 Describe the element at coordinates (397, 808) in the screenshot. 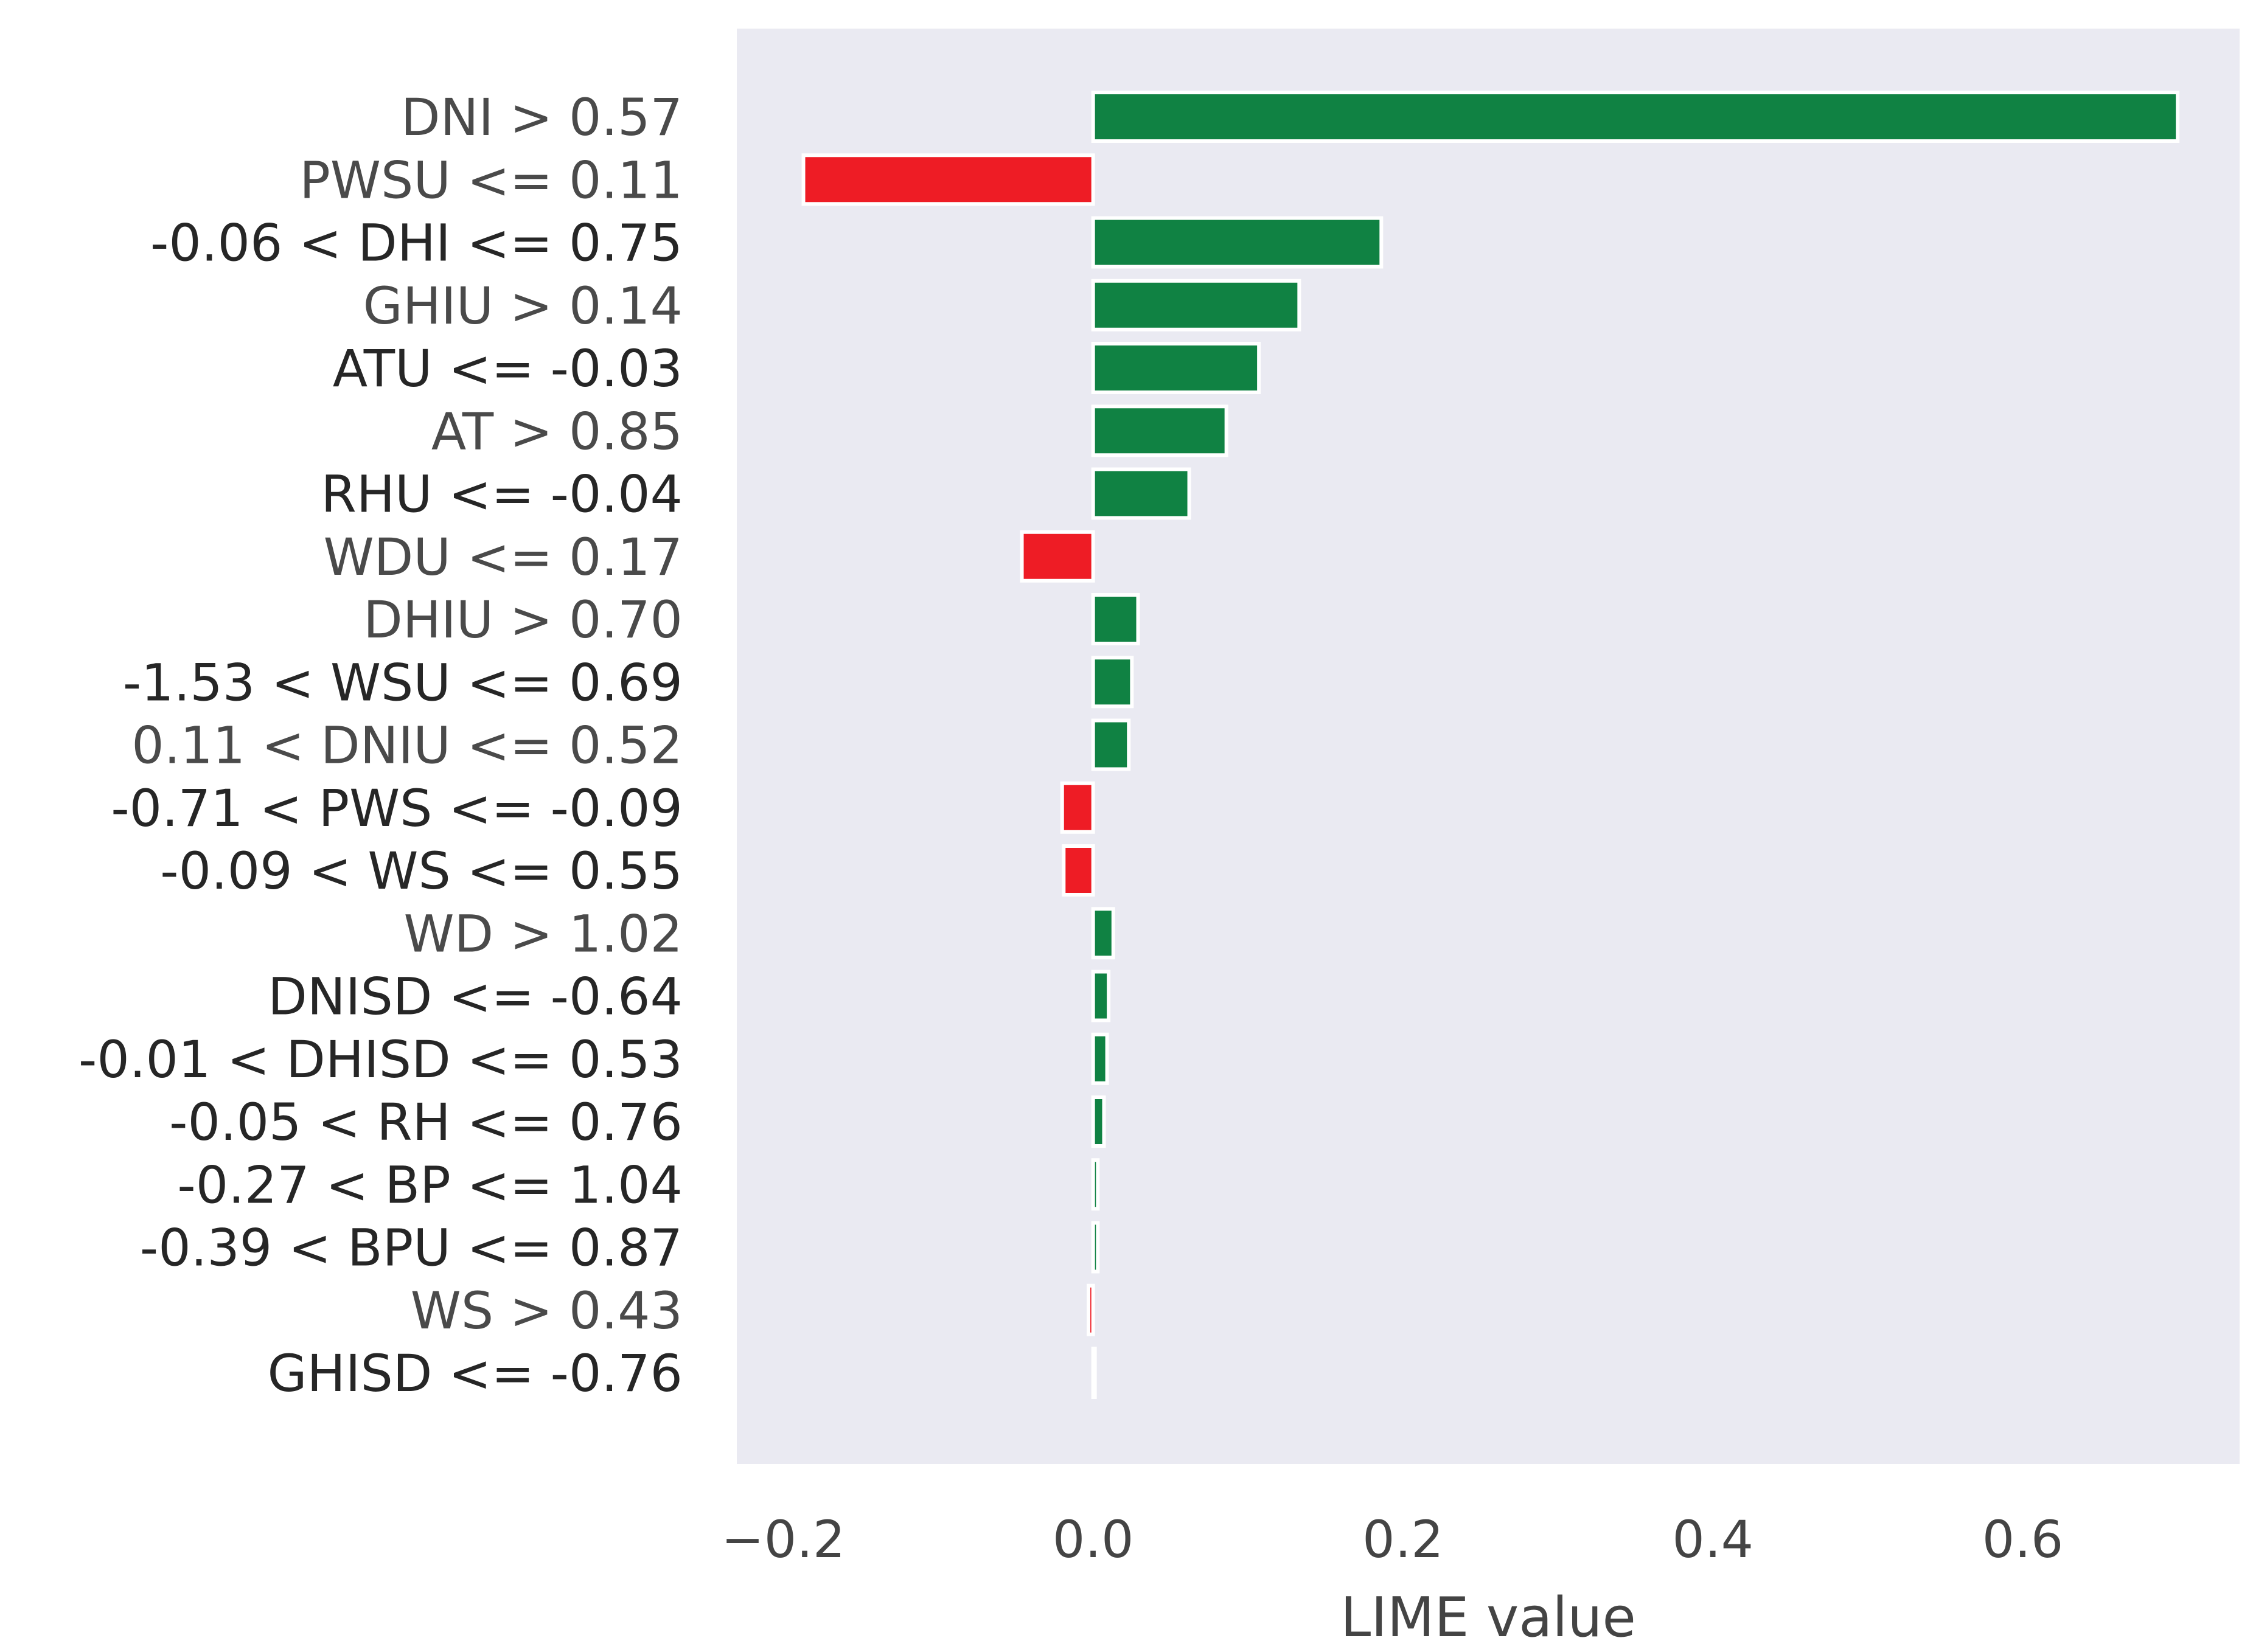

I see `feature-label-11: -0.71 < PWS <= -0.09` at that location.